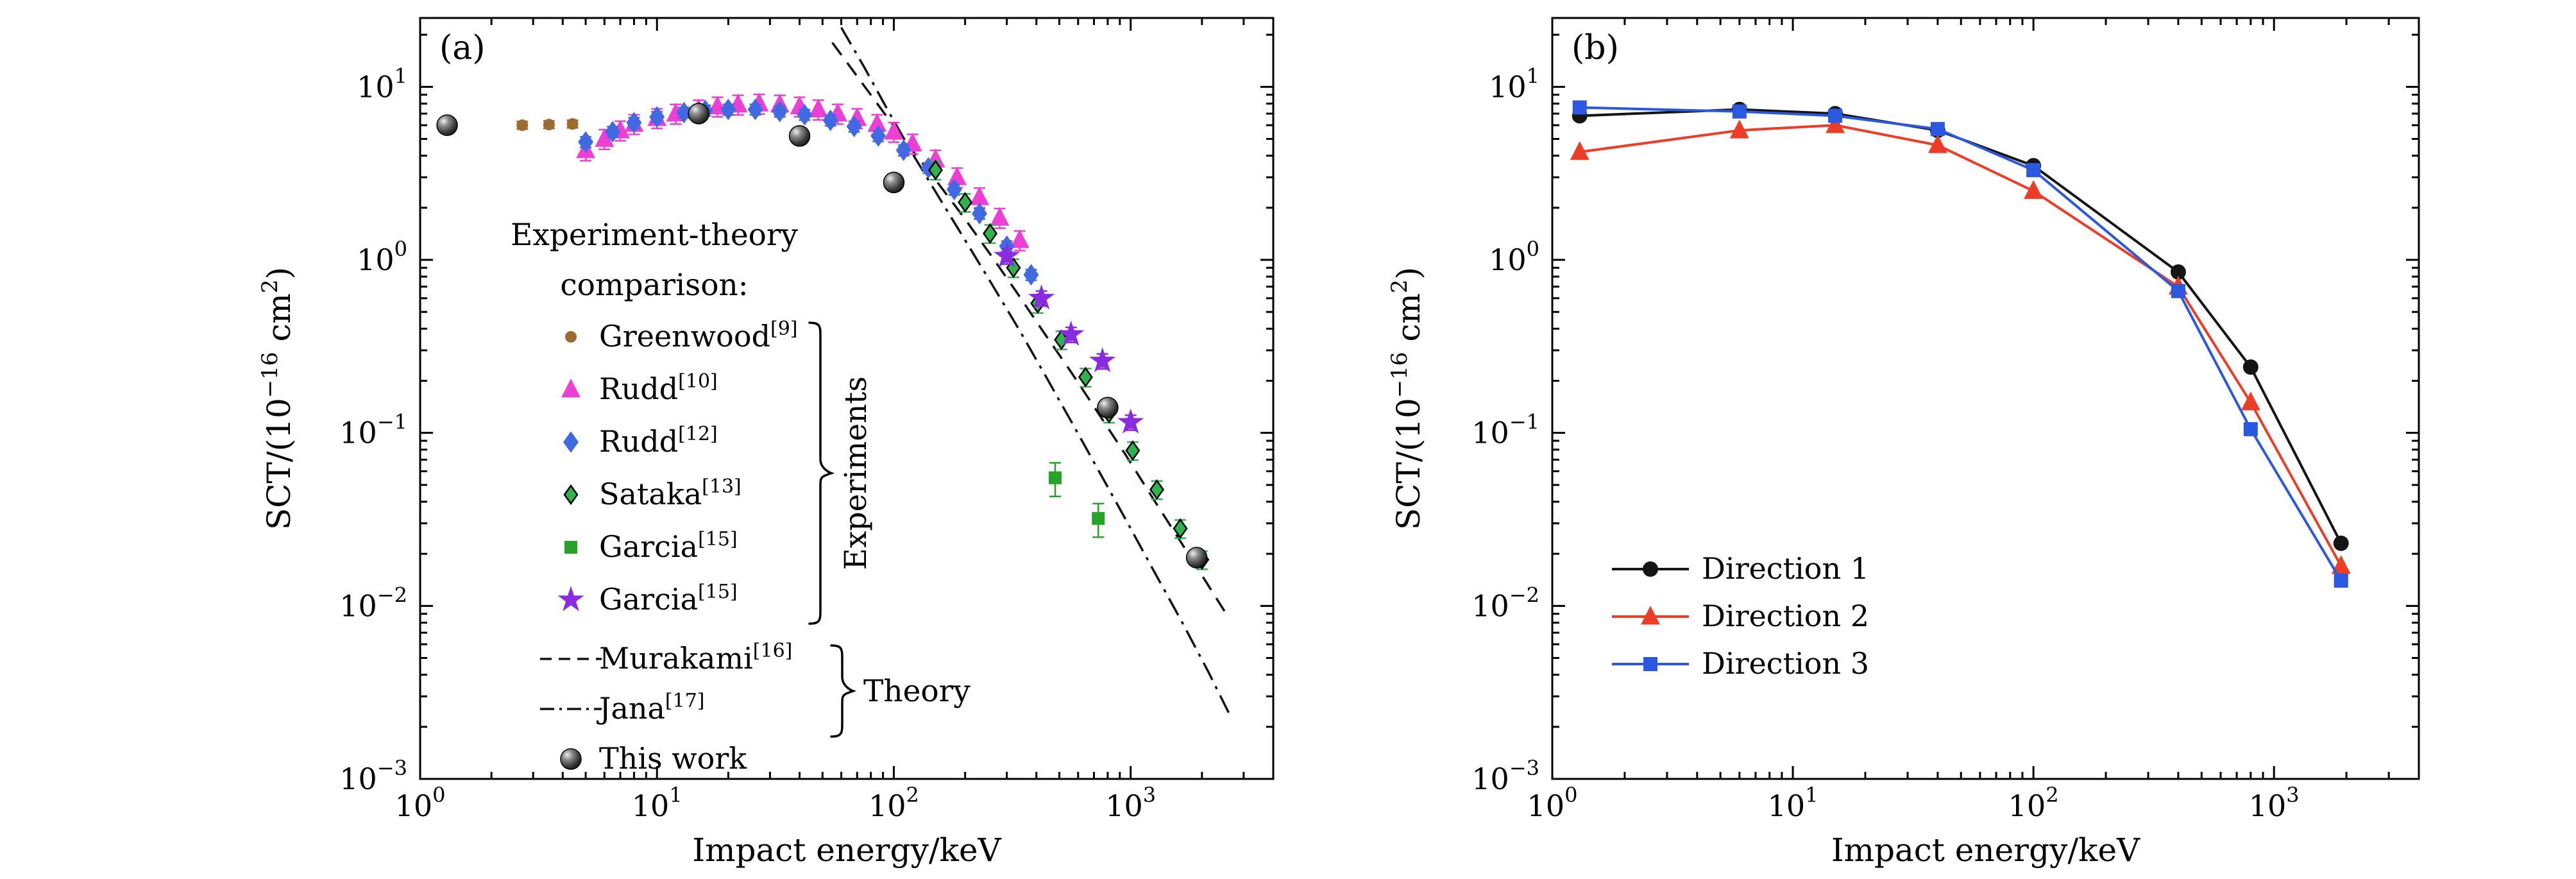 The image size is (2576, 879). Describe the element at coordinates (547, 125) in the screenshot. I see `series-greenwood` at that location.